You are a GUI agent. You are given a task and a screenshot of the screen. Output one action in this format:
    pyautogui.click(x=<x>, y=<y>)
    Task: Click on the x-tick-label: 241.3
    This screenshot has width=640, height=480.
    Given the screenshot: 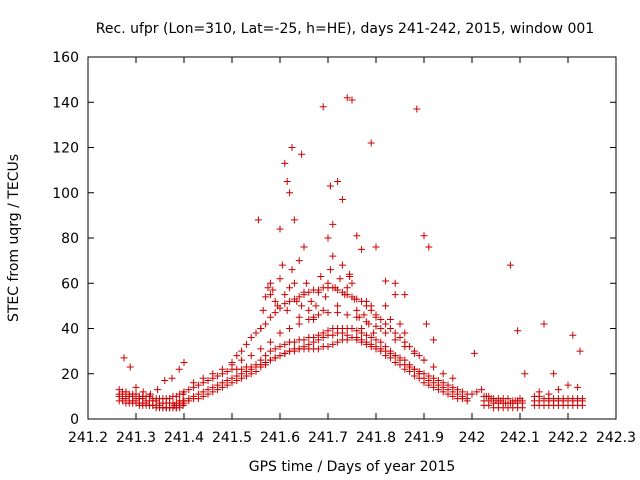 What is the action you would take?
    pyautogui.click(x=136, y=438)
    